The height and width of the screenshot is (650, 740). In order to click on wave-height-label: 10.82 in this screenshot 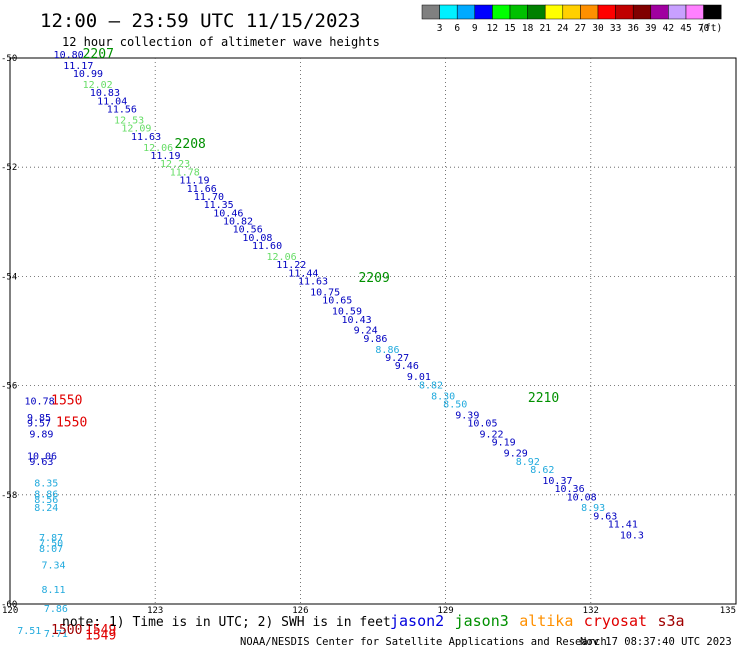, I will do `click(238, 222)`.